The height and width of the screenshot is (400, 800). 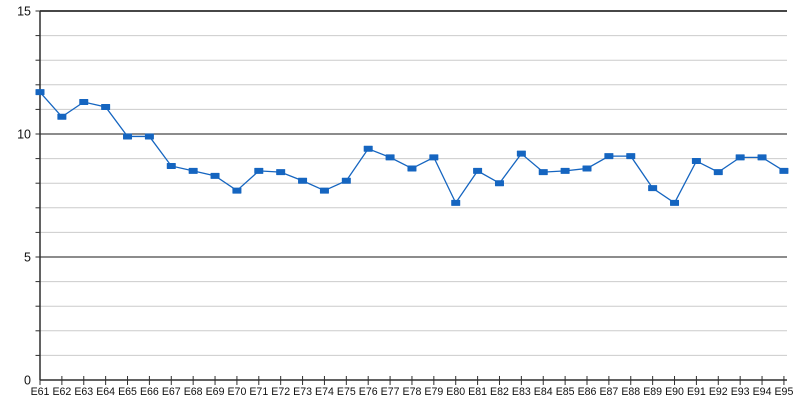 I want to click on x-tick-label: E91, so click(x=696, y=392).